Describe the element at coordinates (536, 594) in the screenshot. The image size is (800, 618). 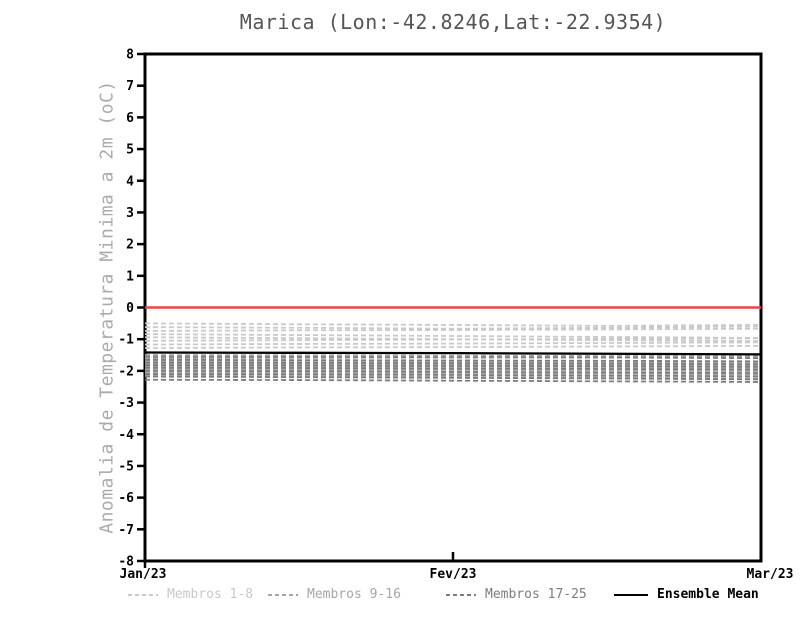
I see `legend-label: Membros 17-25` at that location.